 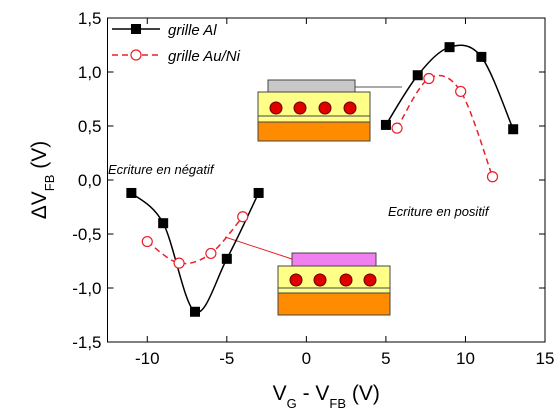 I want to click on annotation: Ecriture en négatif, so click(x=161, y=169).